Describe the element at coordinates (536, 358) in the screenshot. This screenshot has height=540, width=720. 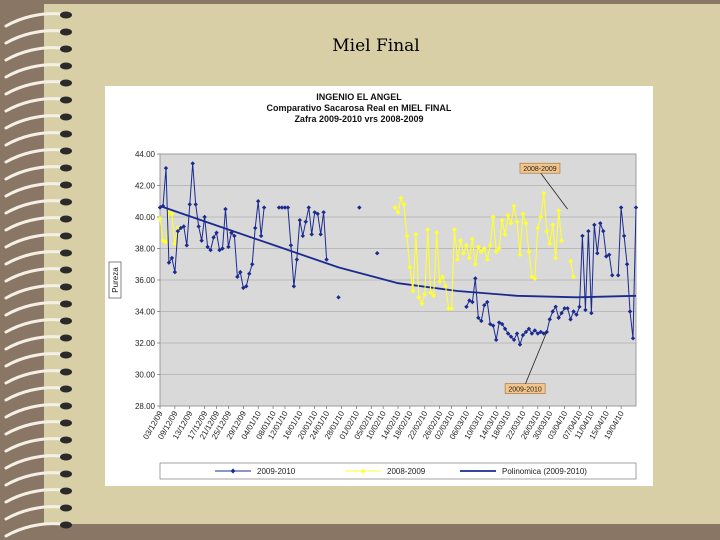
I see `callout-leader` at that location.